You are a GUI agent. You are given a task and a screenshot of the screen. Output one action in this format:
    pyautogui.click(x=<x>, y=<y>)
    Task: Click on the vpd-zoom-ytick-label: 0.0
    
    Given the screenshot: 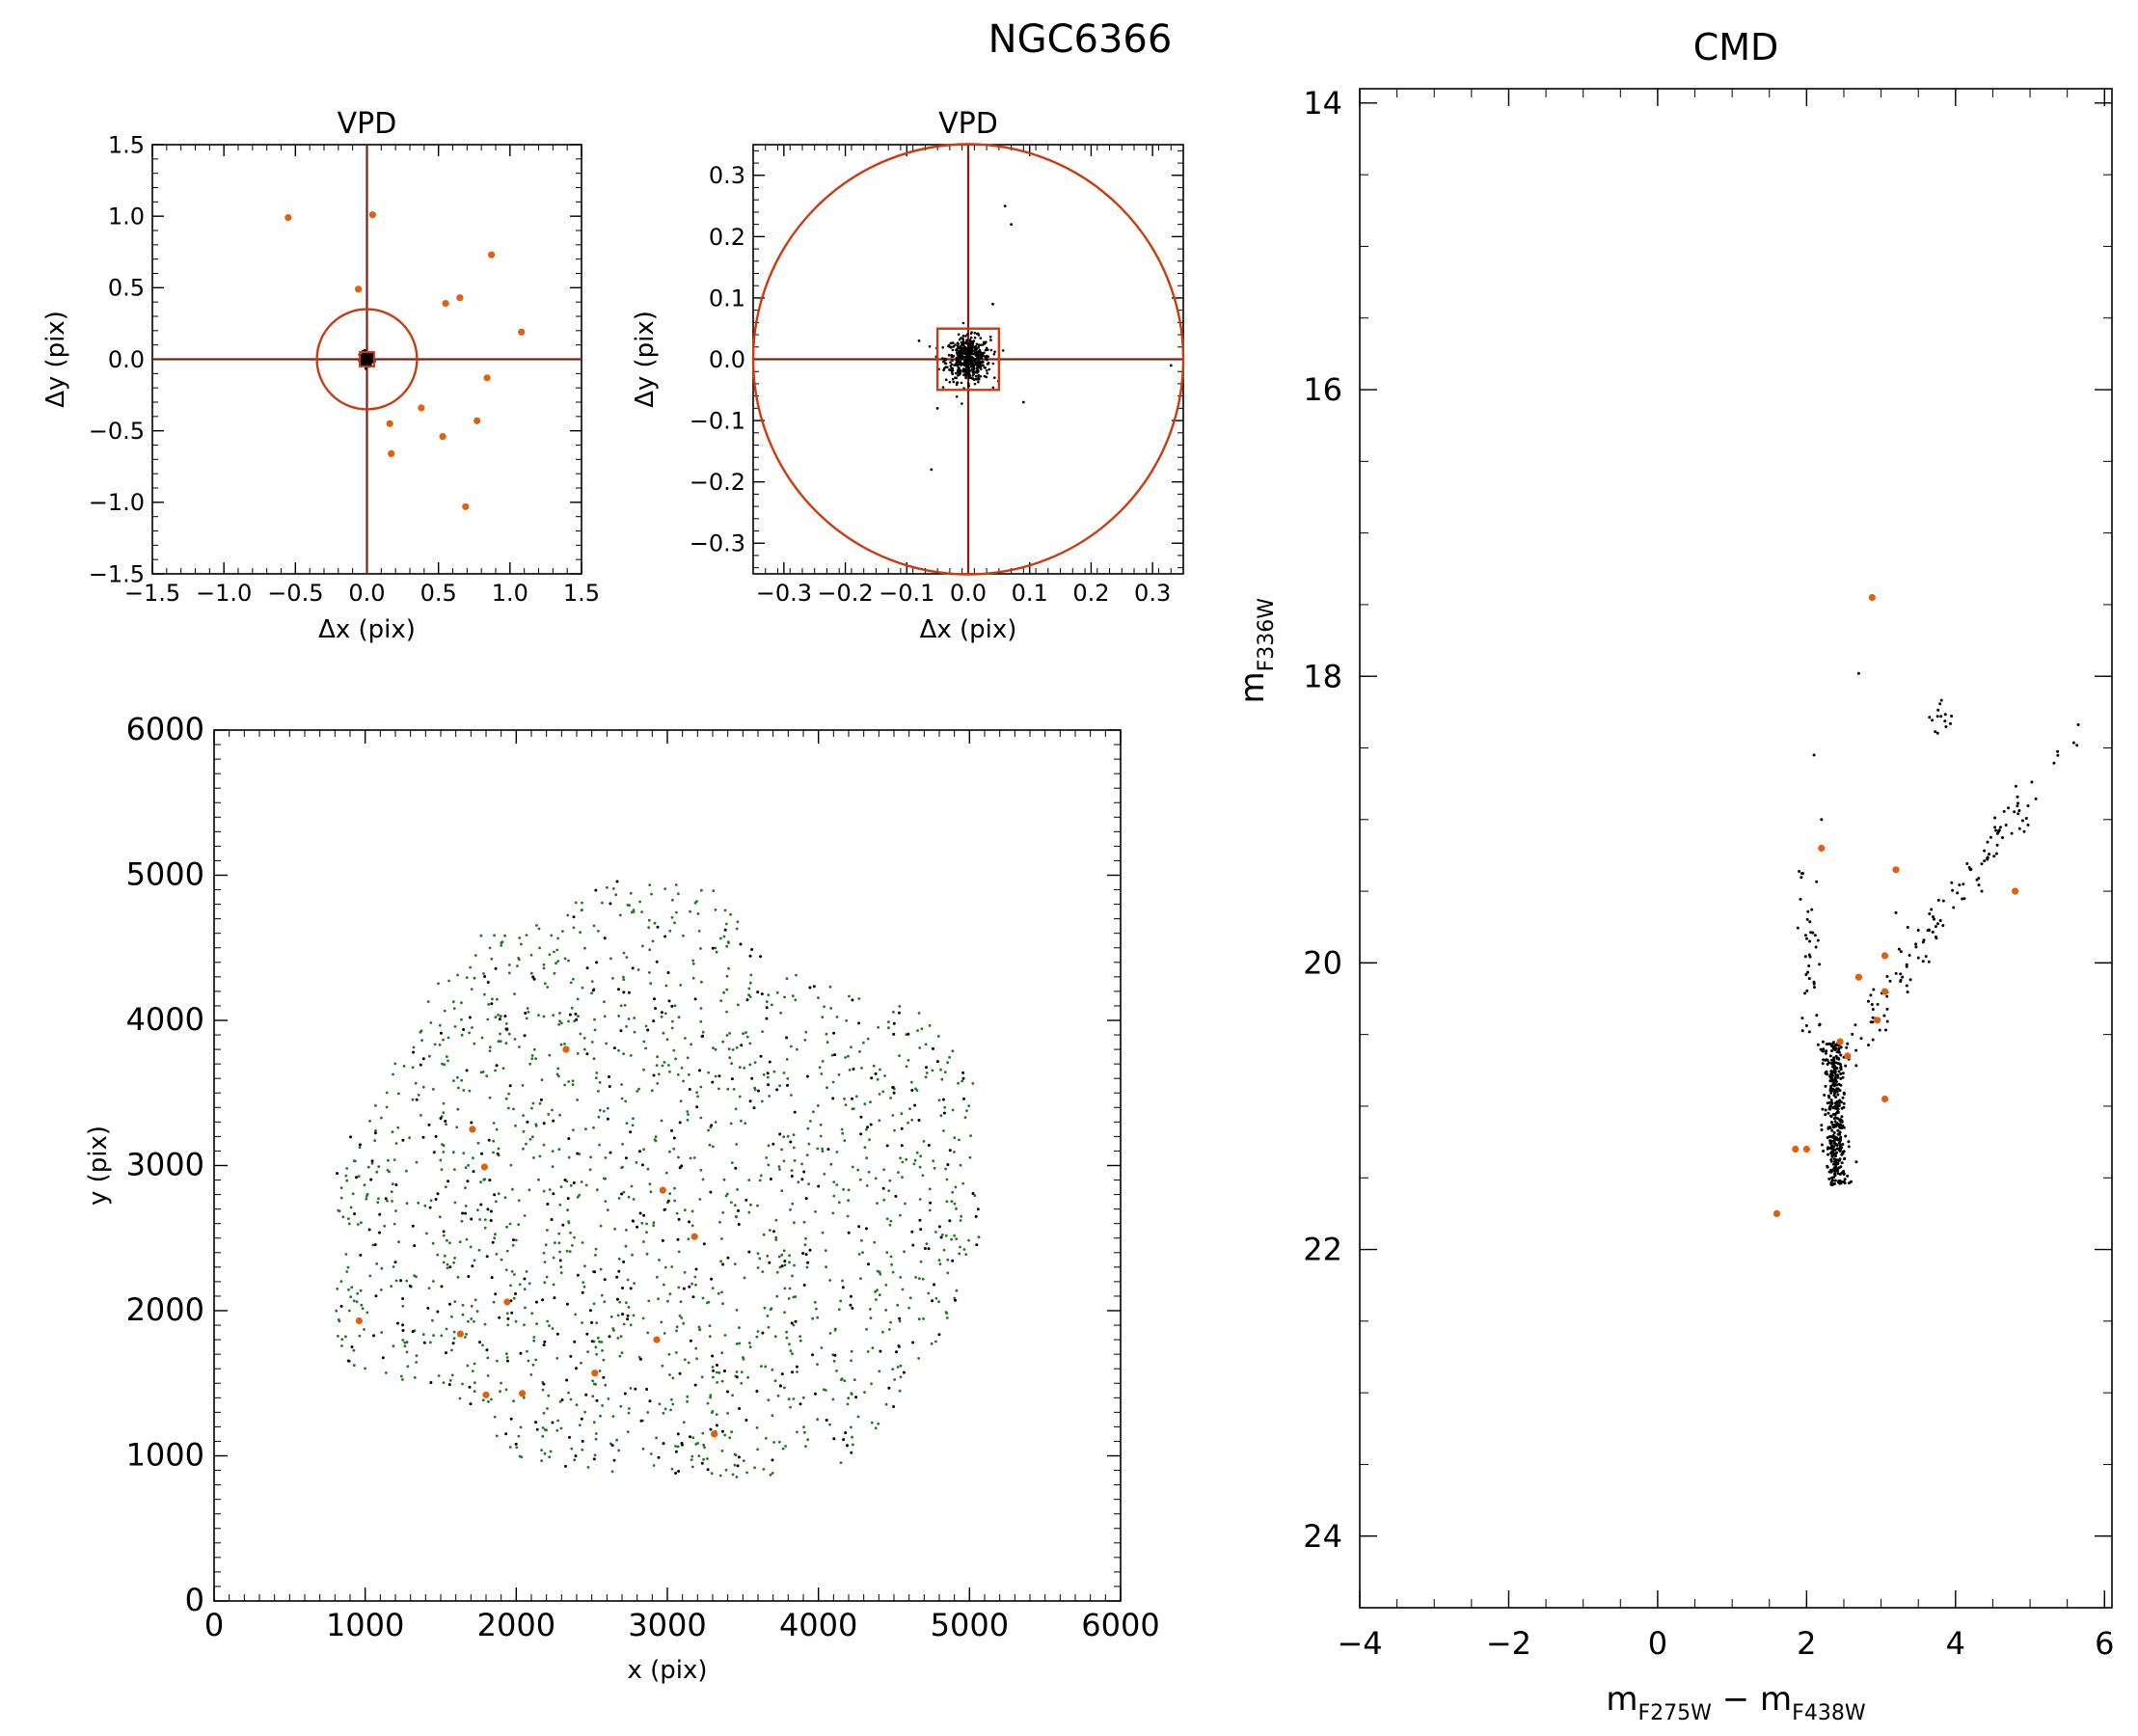 What is the action you would take?
    pyautogui.click(x=727, y=359)
    